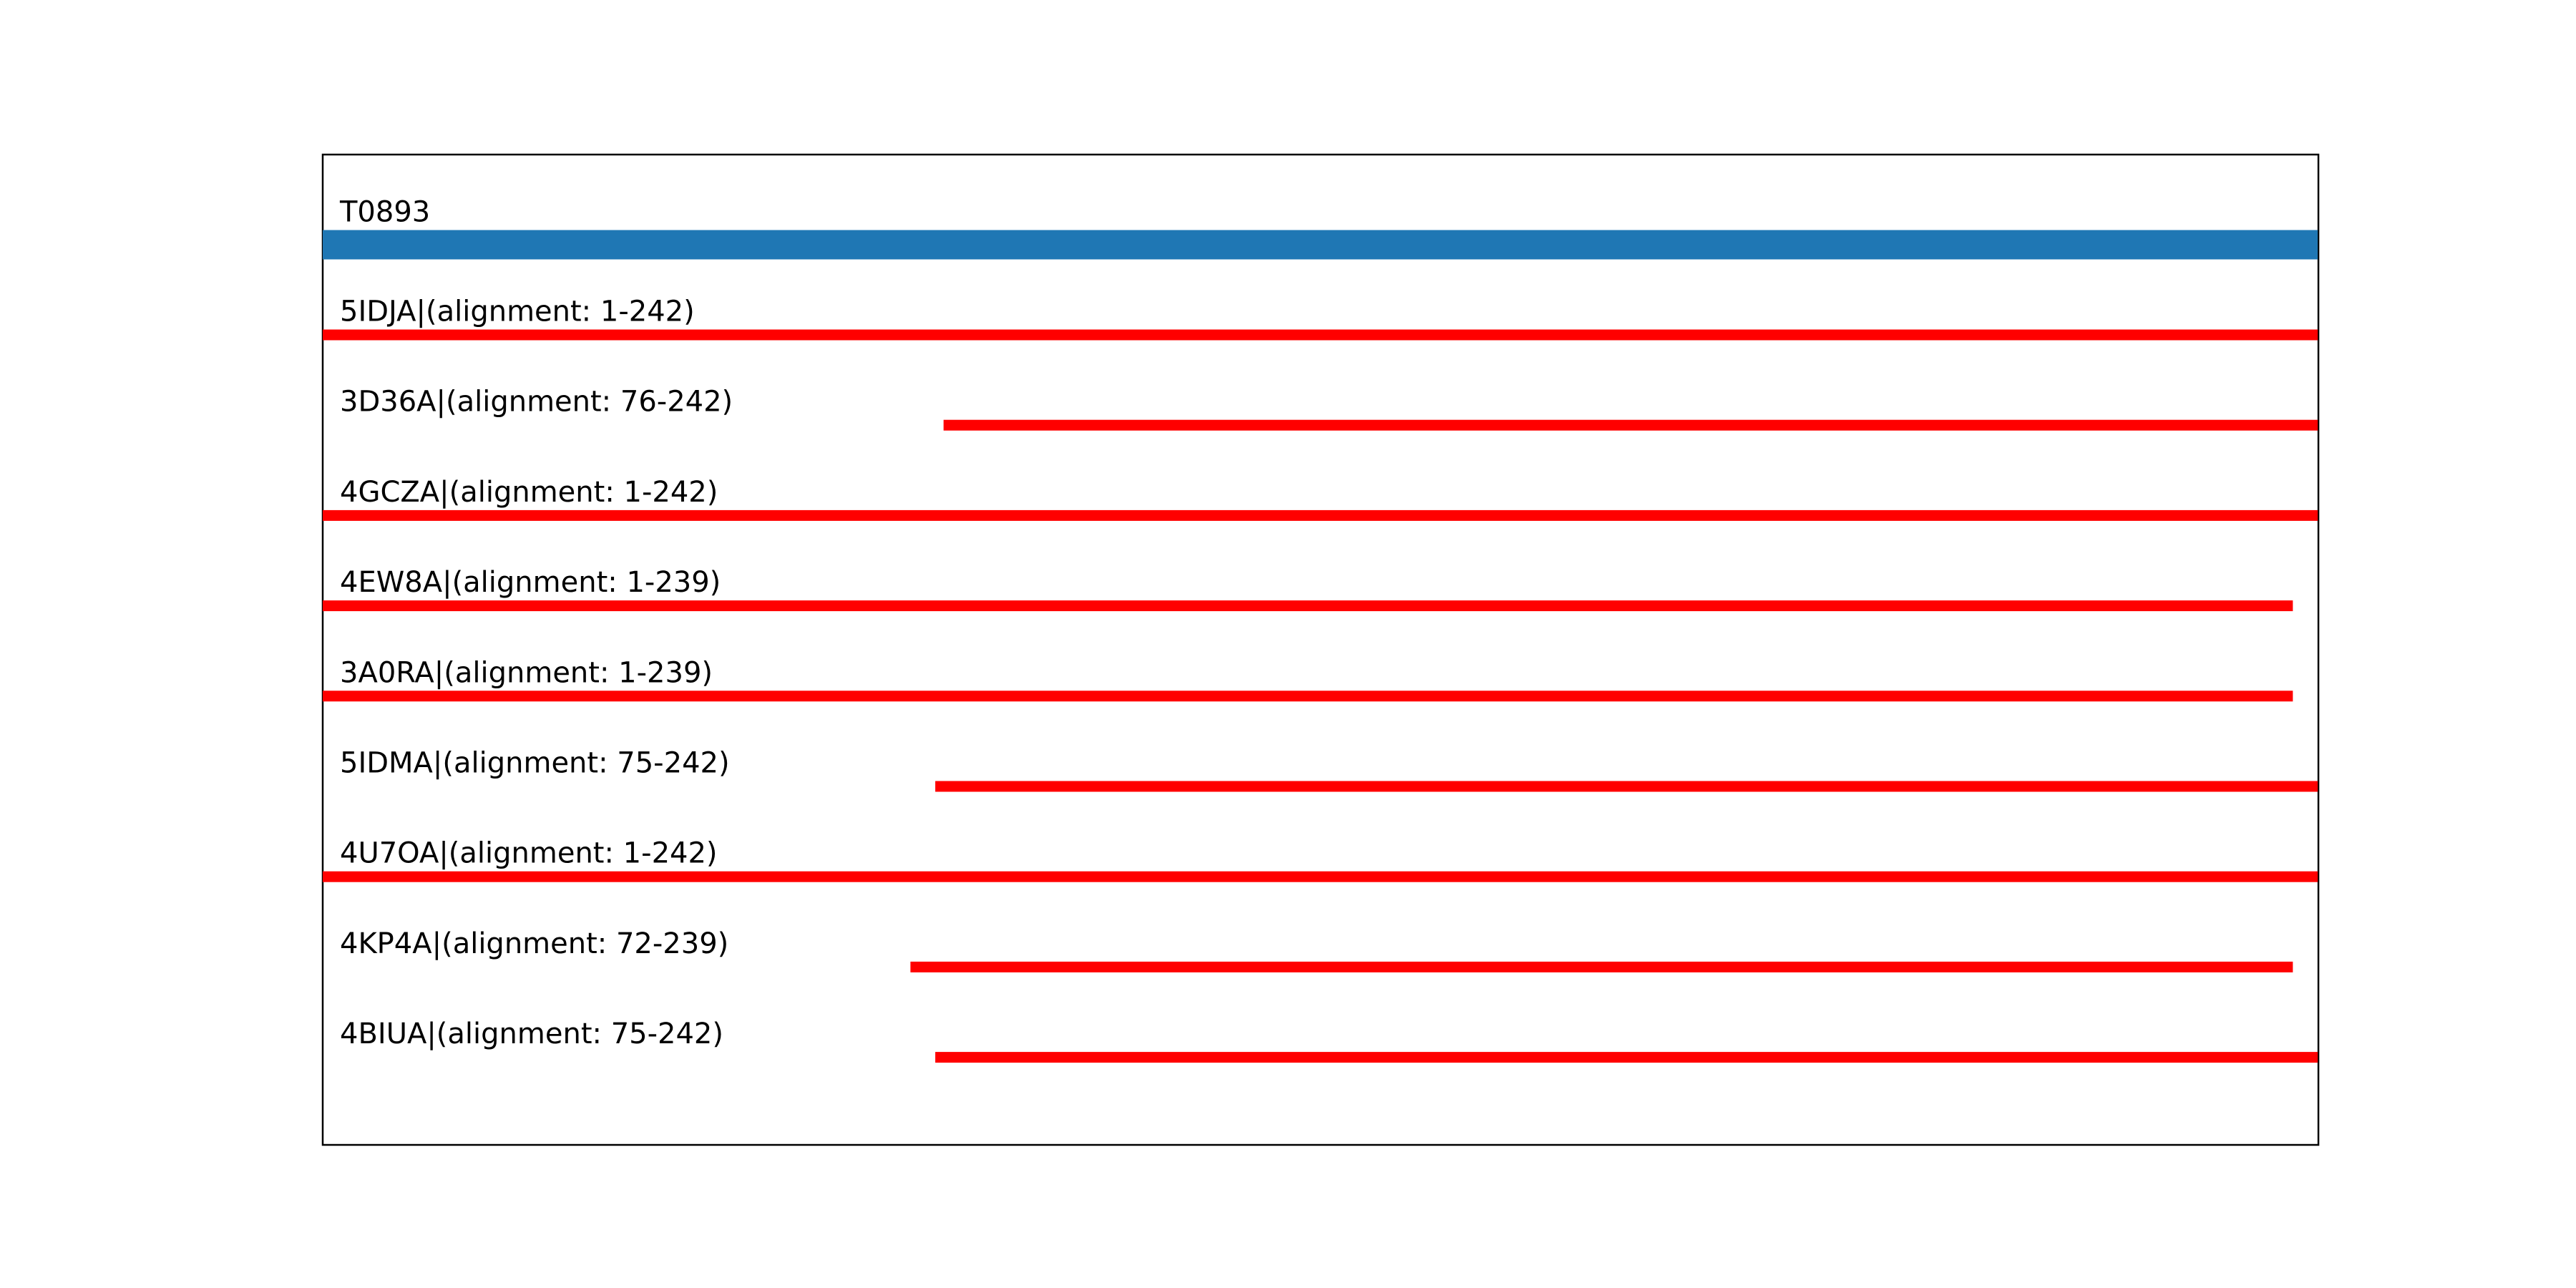 The width and height of the screenshot is (2576, 1288). Describe the element at coordinates (531, 1034) in the screenshot. I see `row-label: 4BIUA|(alignment: 75-242)` at that location.